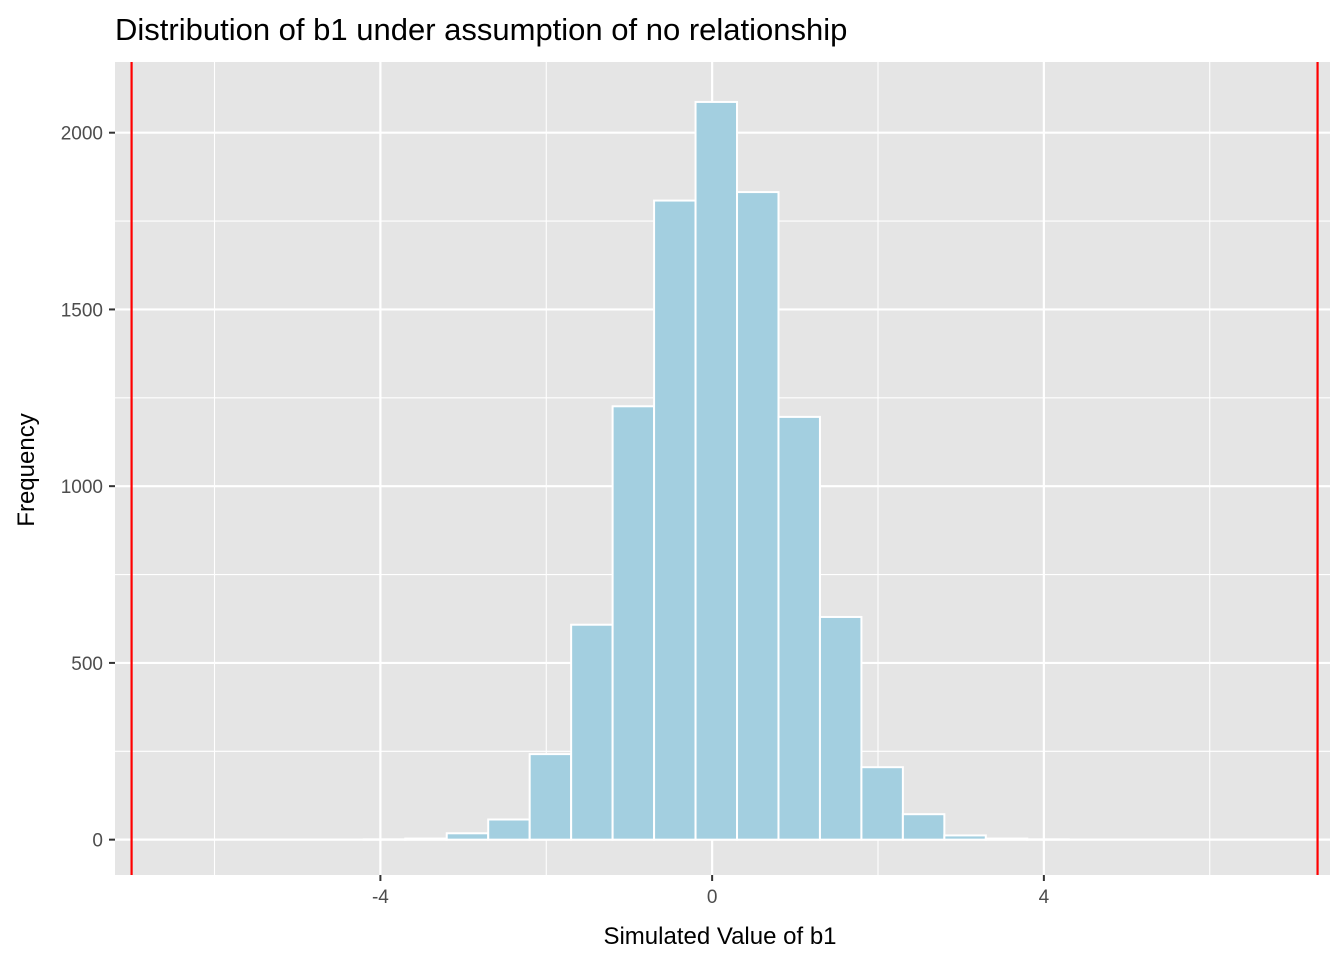 Image resolution: width=1344 pixels, height=960 pixels. What do you see at coordinates (82, 134) in the screenshot?
I see `y-tick-label: 2000` at bounding box center [82, 134].